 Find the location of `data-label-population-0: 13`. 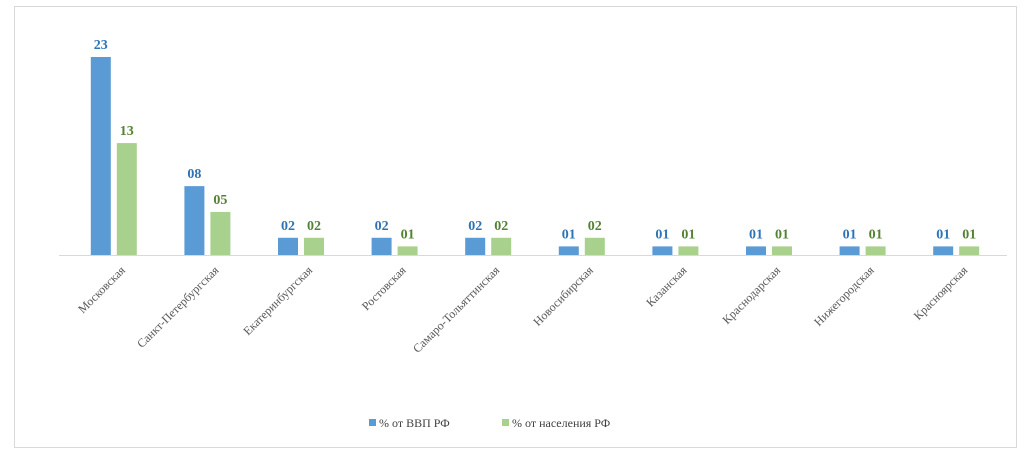

data-label-population-0: 13 is located at coordinates (127, 131).